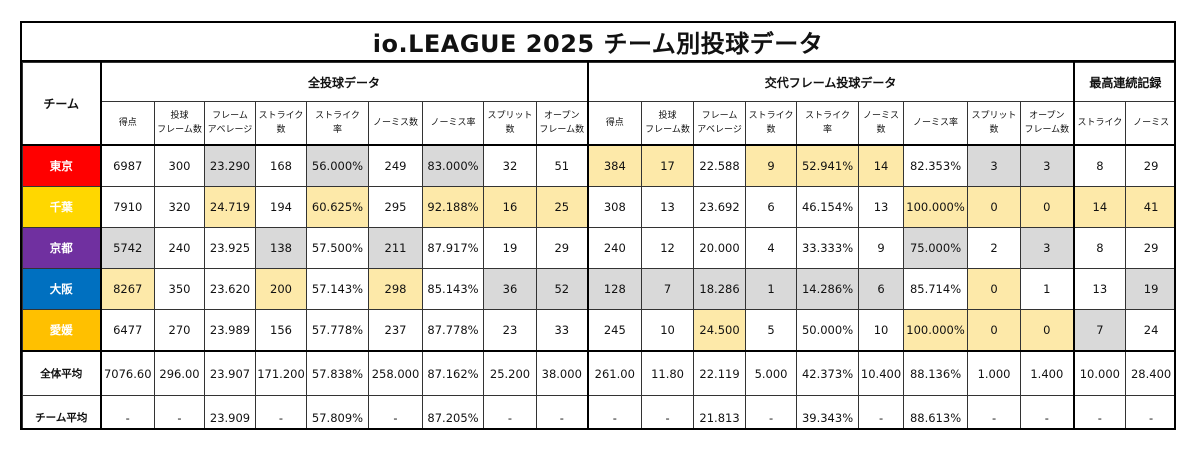  I want to click on stat-cell: 83.000%, so click(453, 165).